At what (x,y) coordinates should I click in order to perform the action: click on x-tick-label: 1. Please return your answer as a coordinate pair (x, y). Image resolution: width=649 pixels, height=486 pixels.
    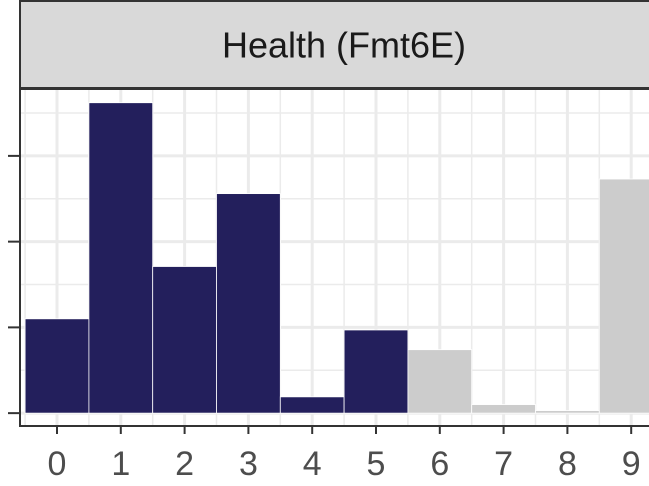
    Looking at the image, I should click on (120, 464).